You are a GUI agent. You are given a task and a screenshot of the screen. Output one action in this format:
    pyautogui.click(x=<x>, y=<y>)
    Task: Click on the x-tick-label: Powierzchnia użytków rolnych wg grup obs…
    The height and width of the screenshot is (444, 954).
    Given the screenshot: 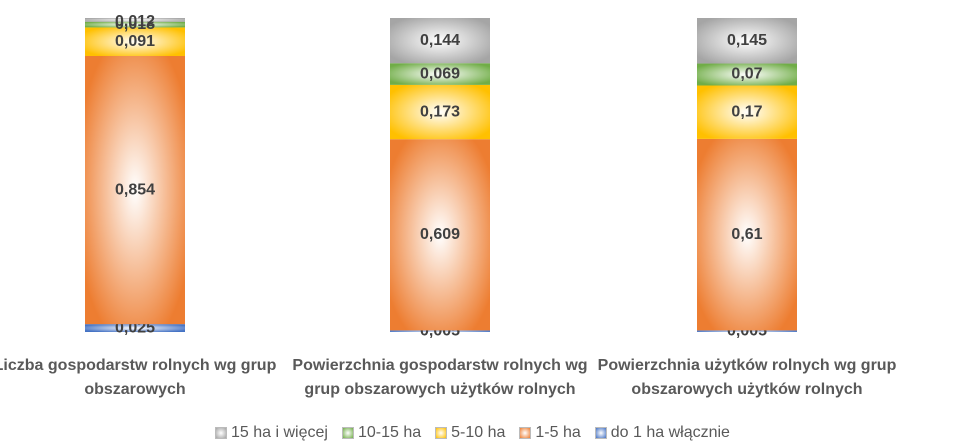 What is the action you would take?
    pyautogui.click(x=747, y=377)
    